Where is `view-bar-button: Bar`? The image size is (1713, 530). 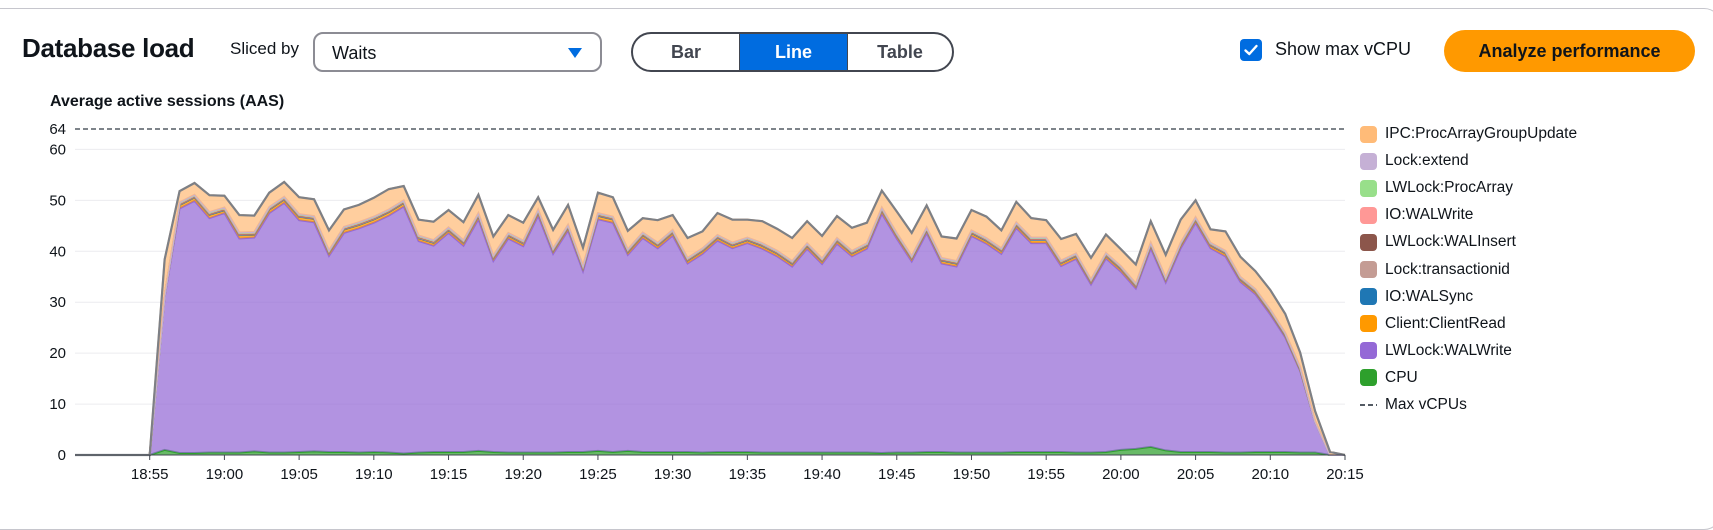
view-bar-button: Bar is located at coordinates (686, 52).